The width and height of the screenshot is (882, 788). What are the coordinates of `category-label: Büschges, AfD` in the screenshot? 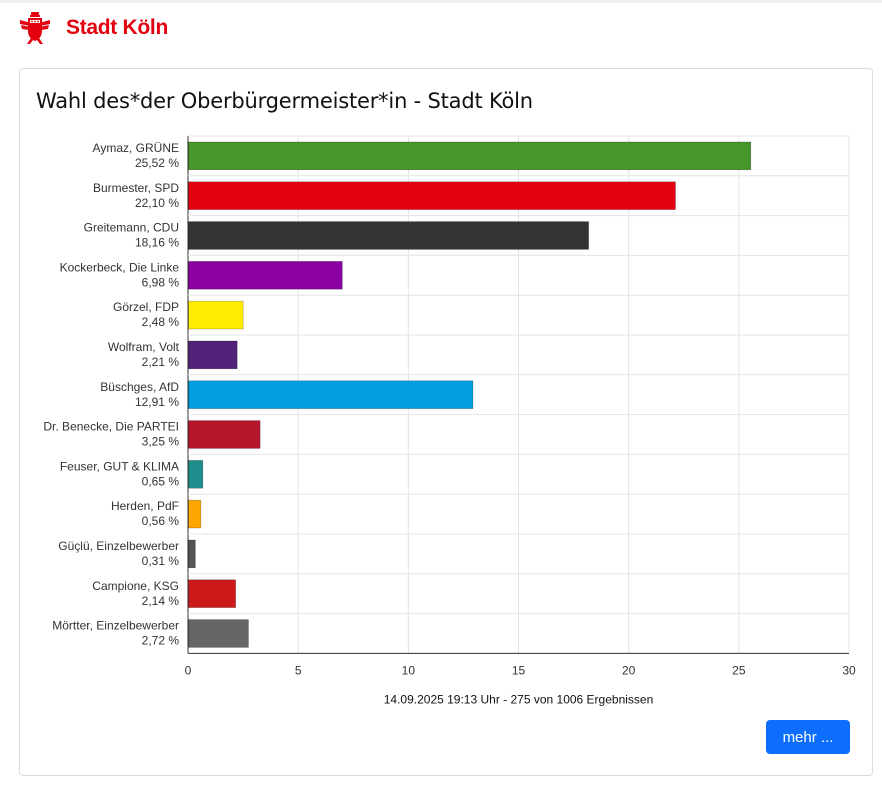 It's located at (139, 387).